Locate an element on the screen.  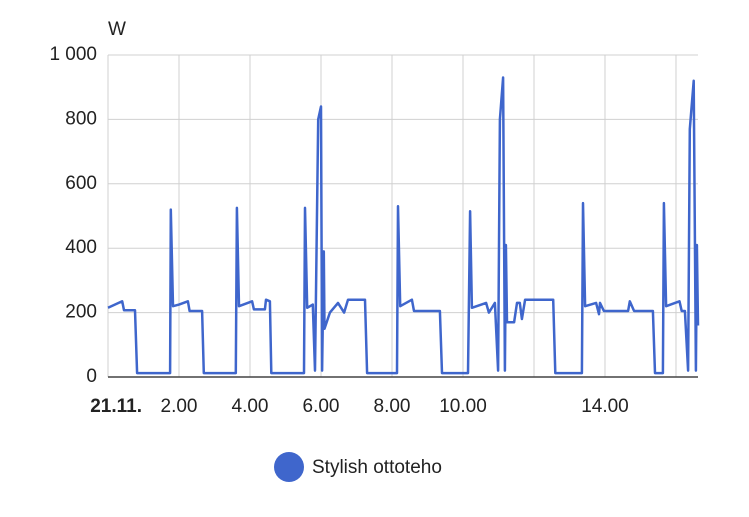
y-axis-label: W is located at coordinates (117, 29).